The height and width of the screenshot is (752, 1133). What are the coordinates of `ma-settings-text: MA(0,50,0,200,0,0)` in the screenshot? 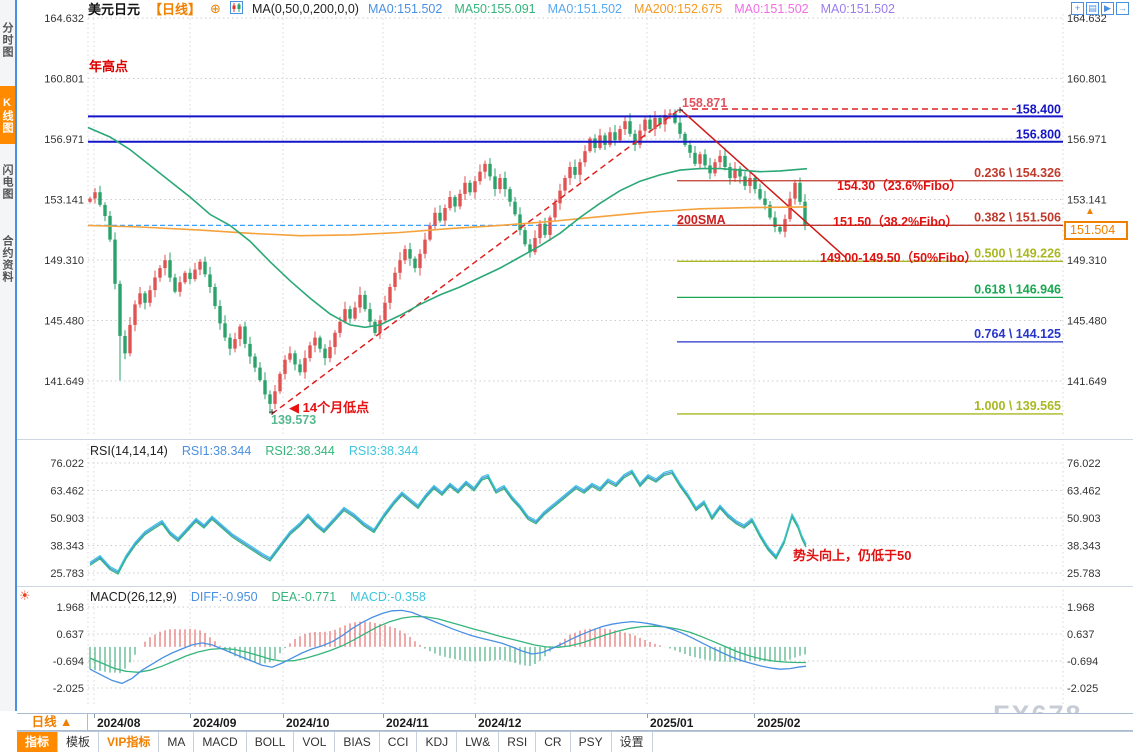 It's located at (305, 8).